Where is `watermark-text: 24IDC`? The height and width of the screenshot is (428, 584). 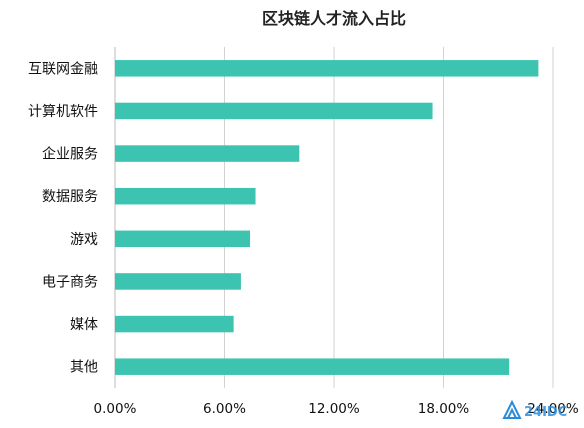 watermark-text: 24IDC is located at coordinates (545, 412).